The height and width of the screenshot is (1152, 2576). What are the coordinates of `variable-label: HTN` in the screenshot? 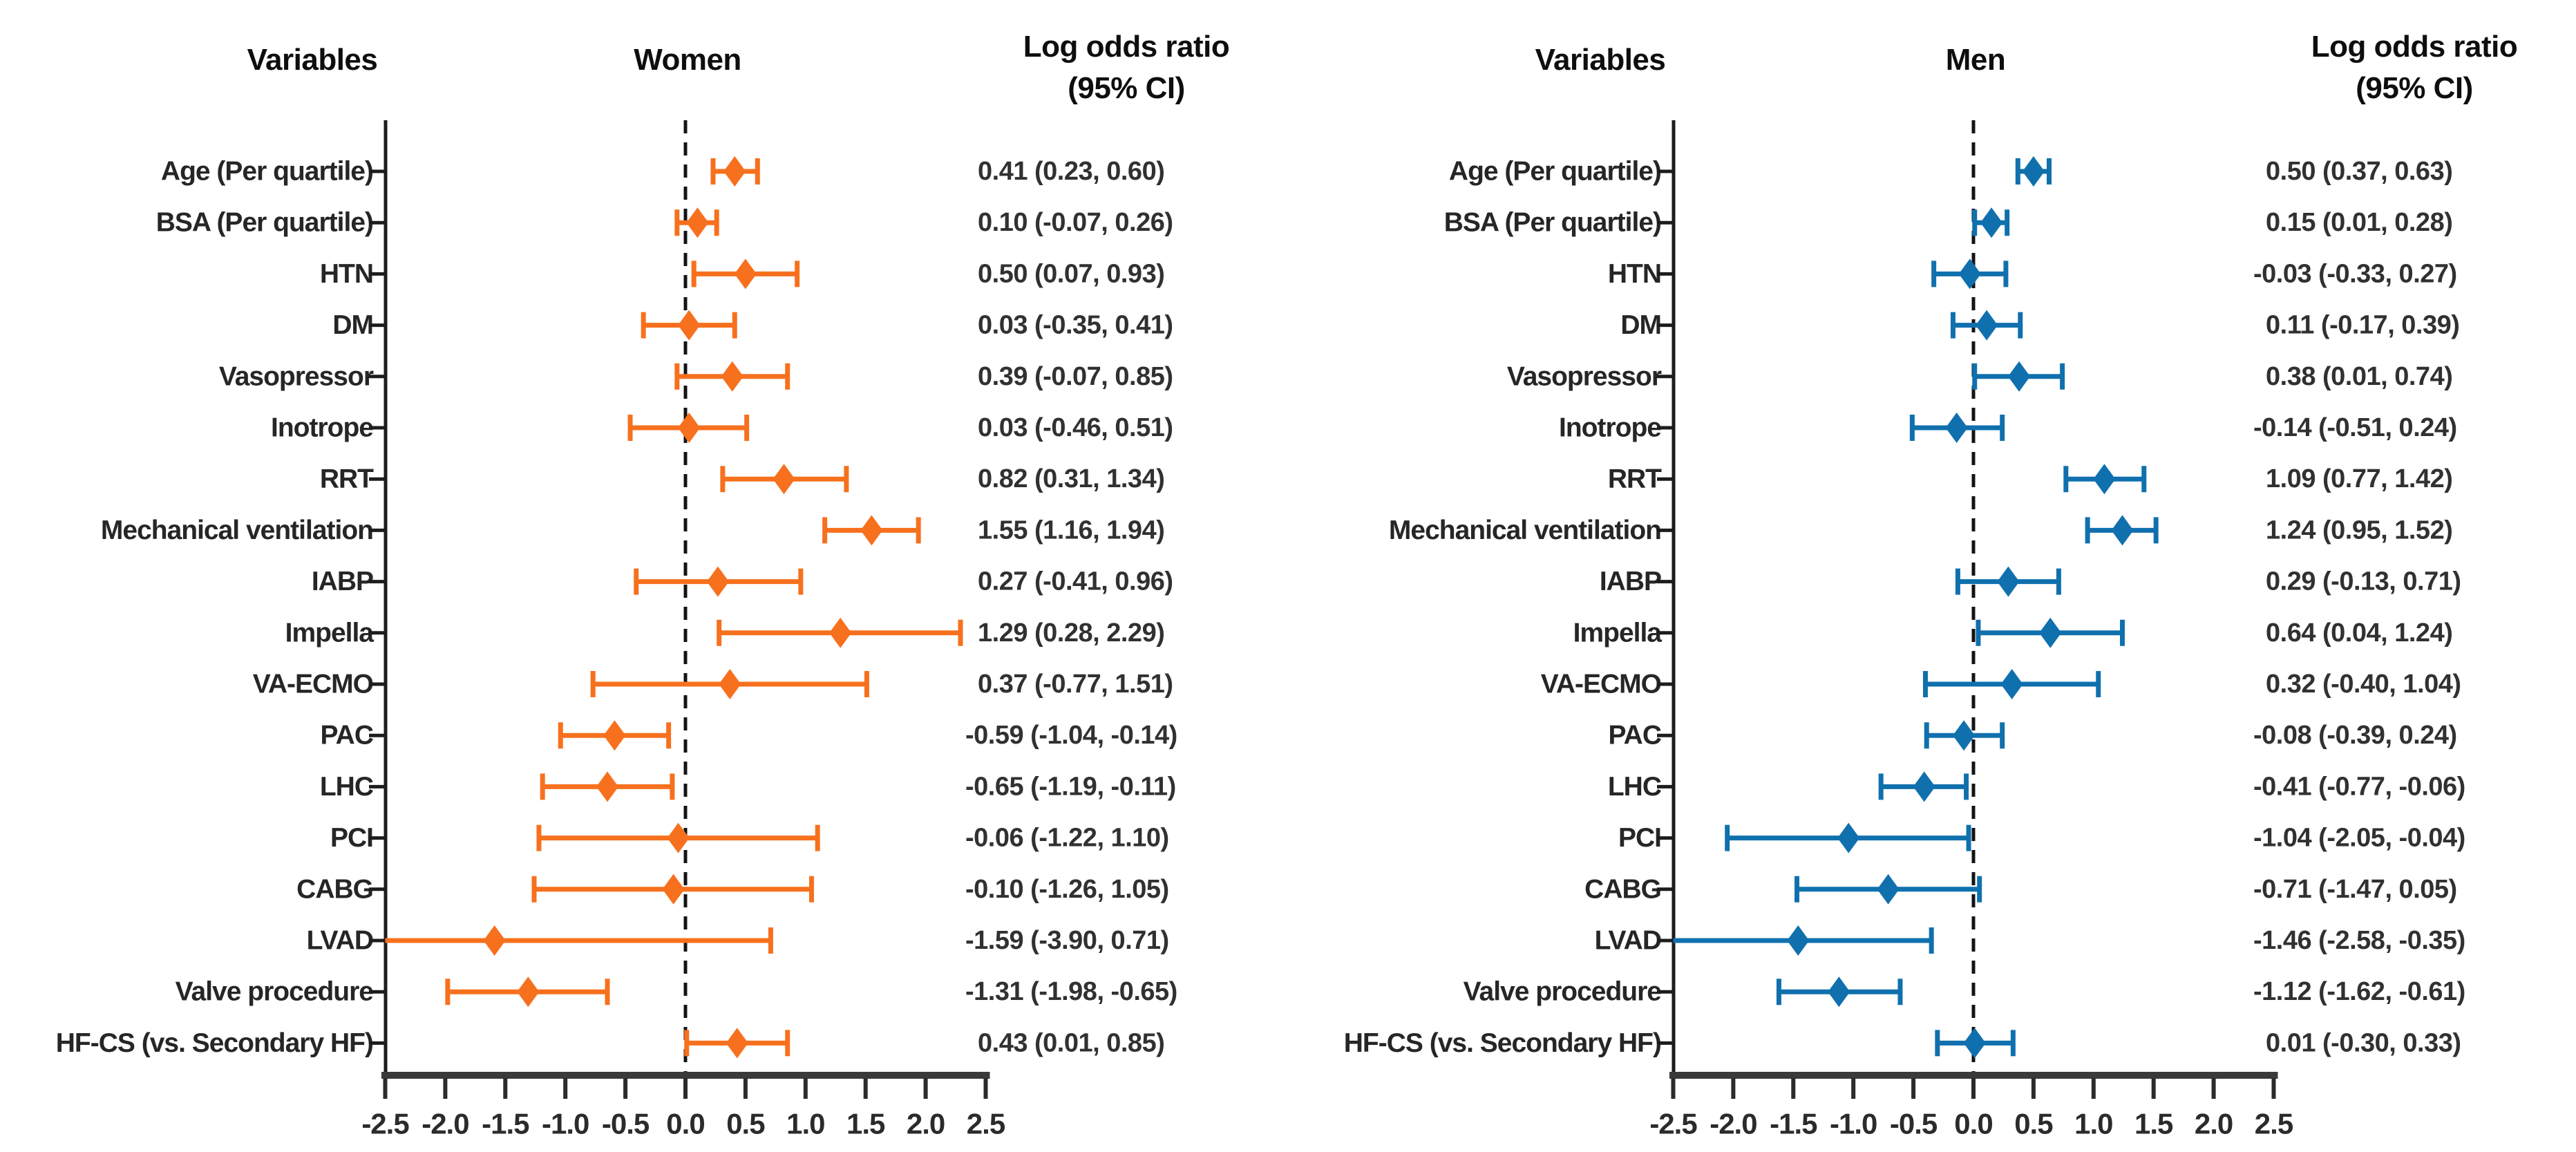 It's located at (346, 274).